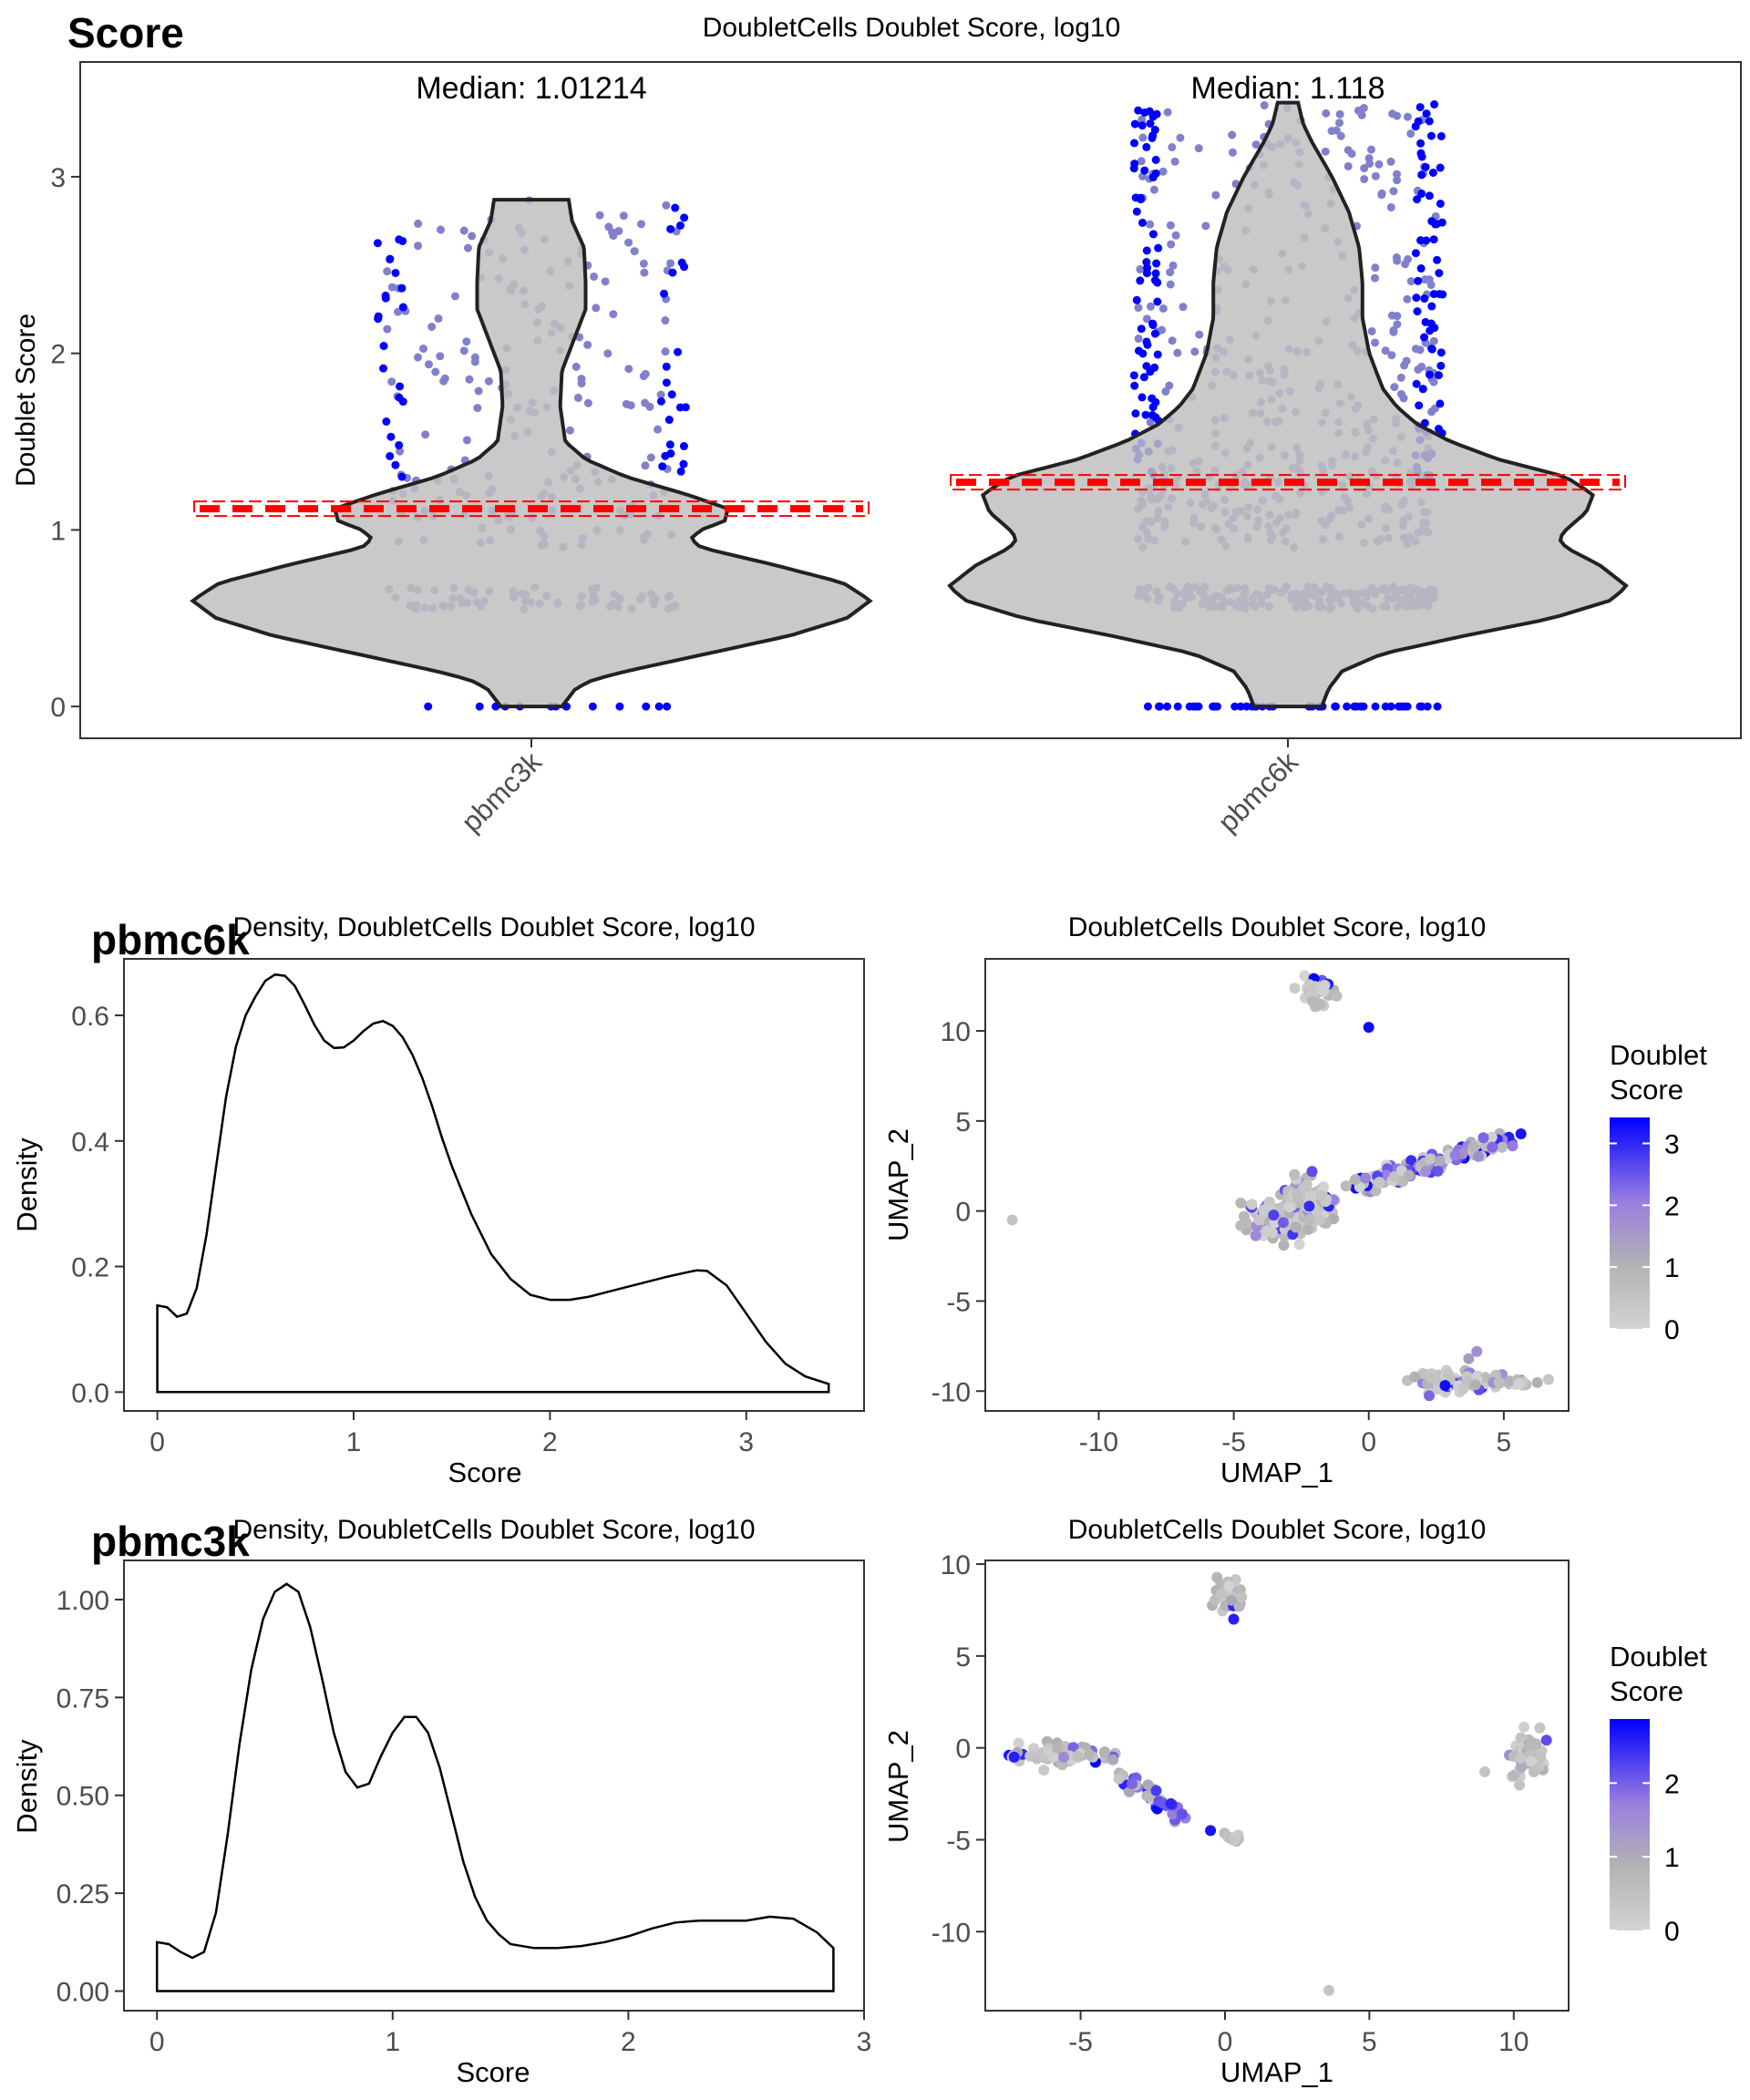  What do you see at coordinates (951, 1933) in the screenshot?
I see `umap-ytick-label: -10` at bounding box center [951, 1933].